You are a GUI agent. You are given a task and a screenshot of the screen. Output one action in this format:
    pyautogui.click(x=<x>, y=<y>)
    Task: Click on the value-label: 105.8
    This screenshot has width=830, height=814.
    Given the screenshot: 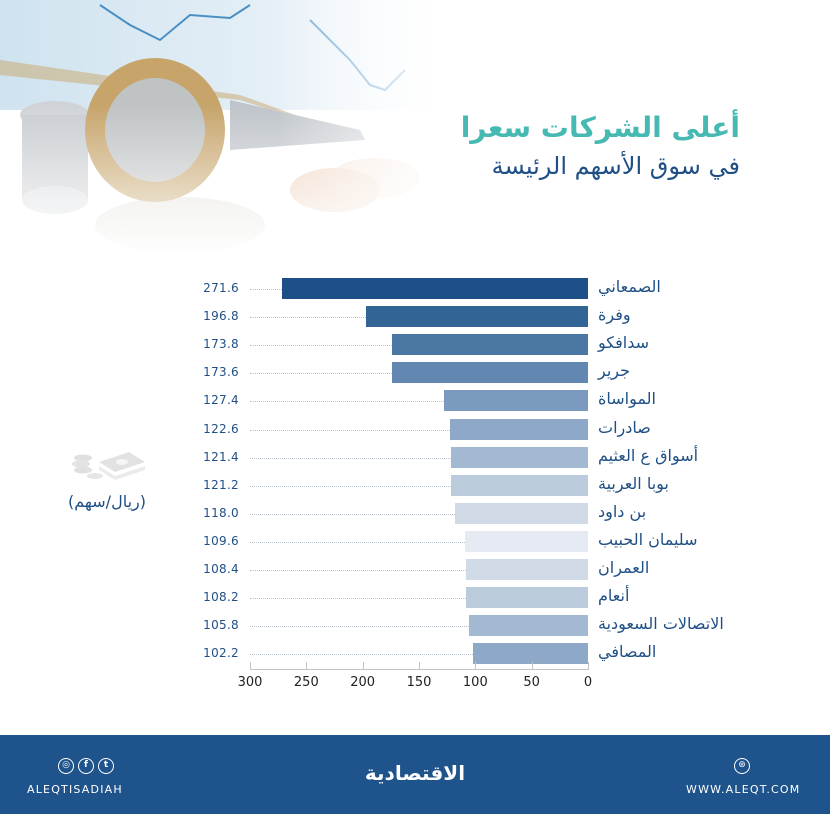 What is the action you would take?
    pyautogui.click(x=221, y=625)
    